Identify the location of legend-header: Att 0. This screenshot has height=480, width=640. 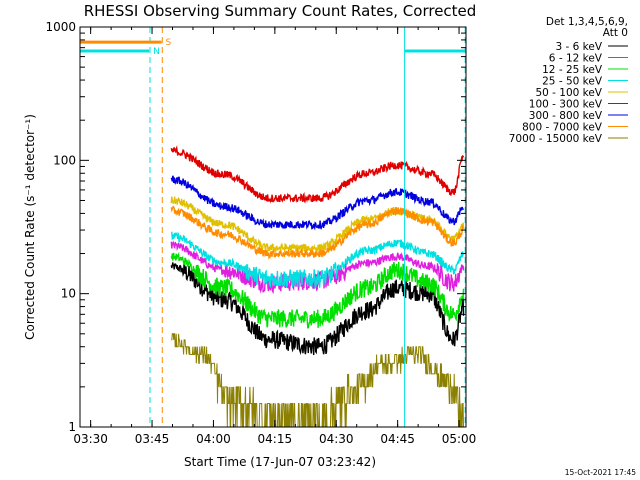
(615, 33).